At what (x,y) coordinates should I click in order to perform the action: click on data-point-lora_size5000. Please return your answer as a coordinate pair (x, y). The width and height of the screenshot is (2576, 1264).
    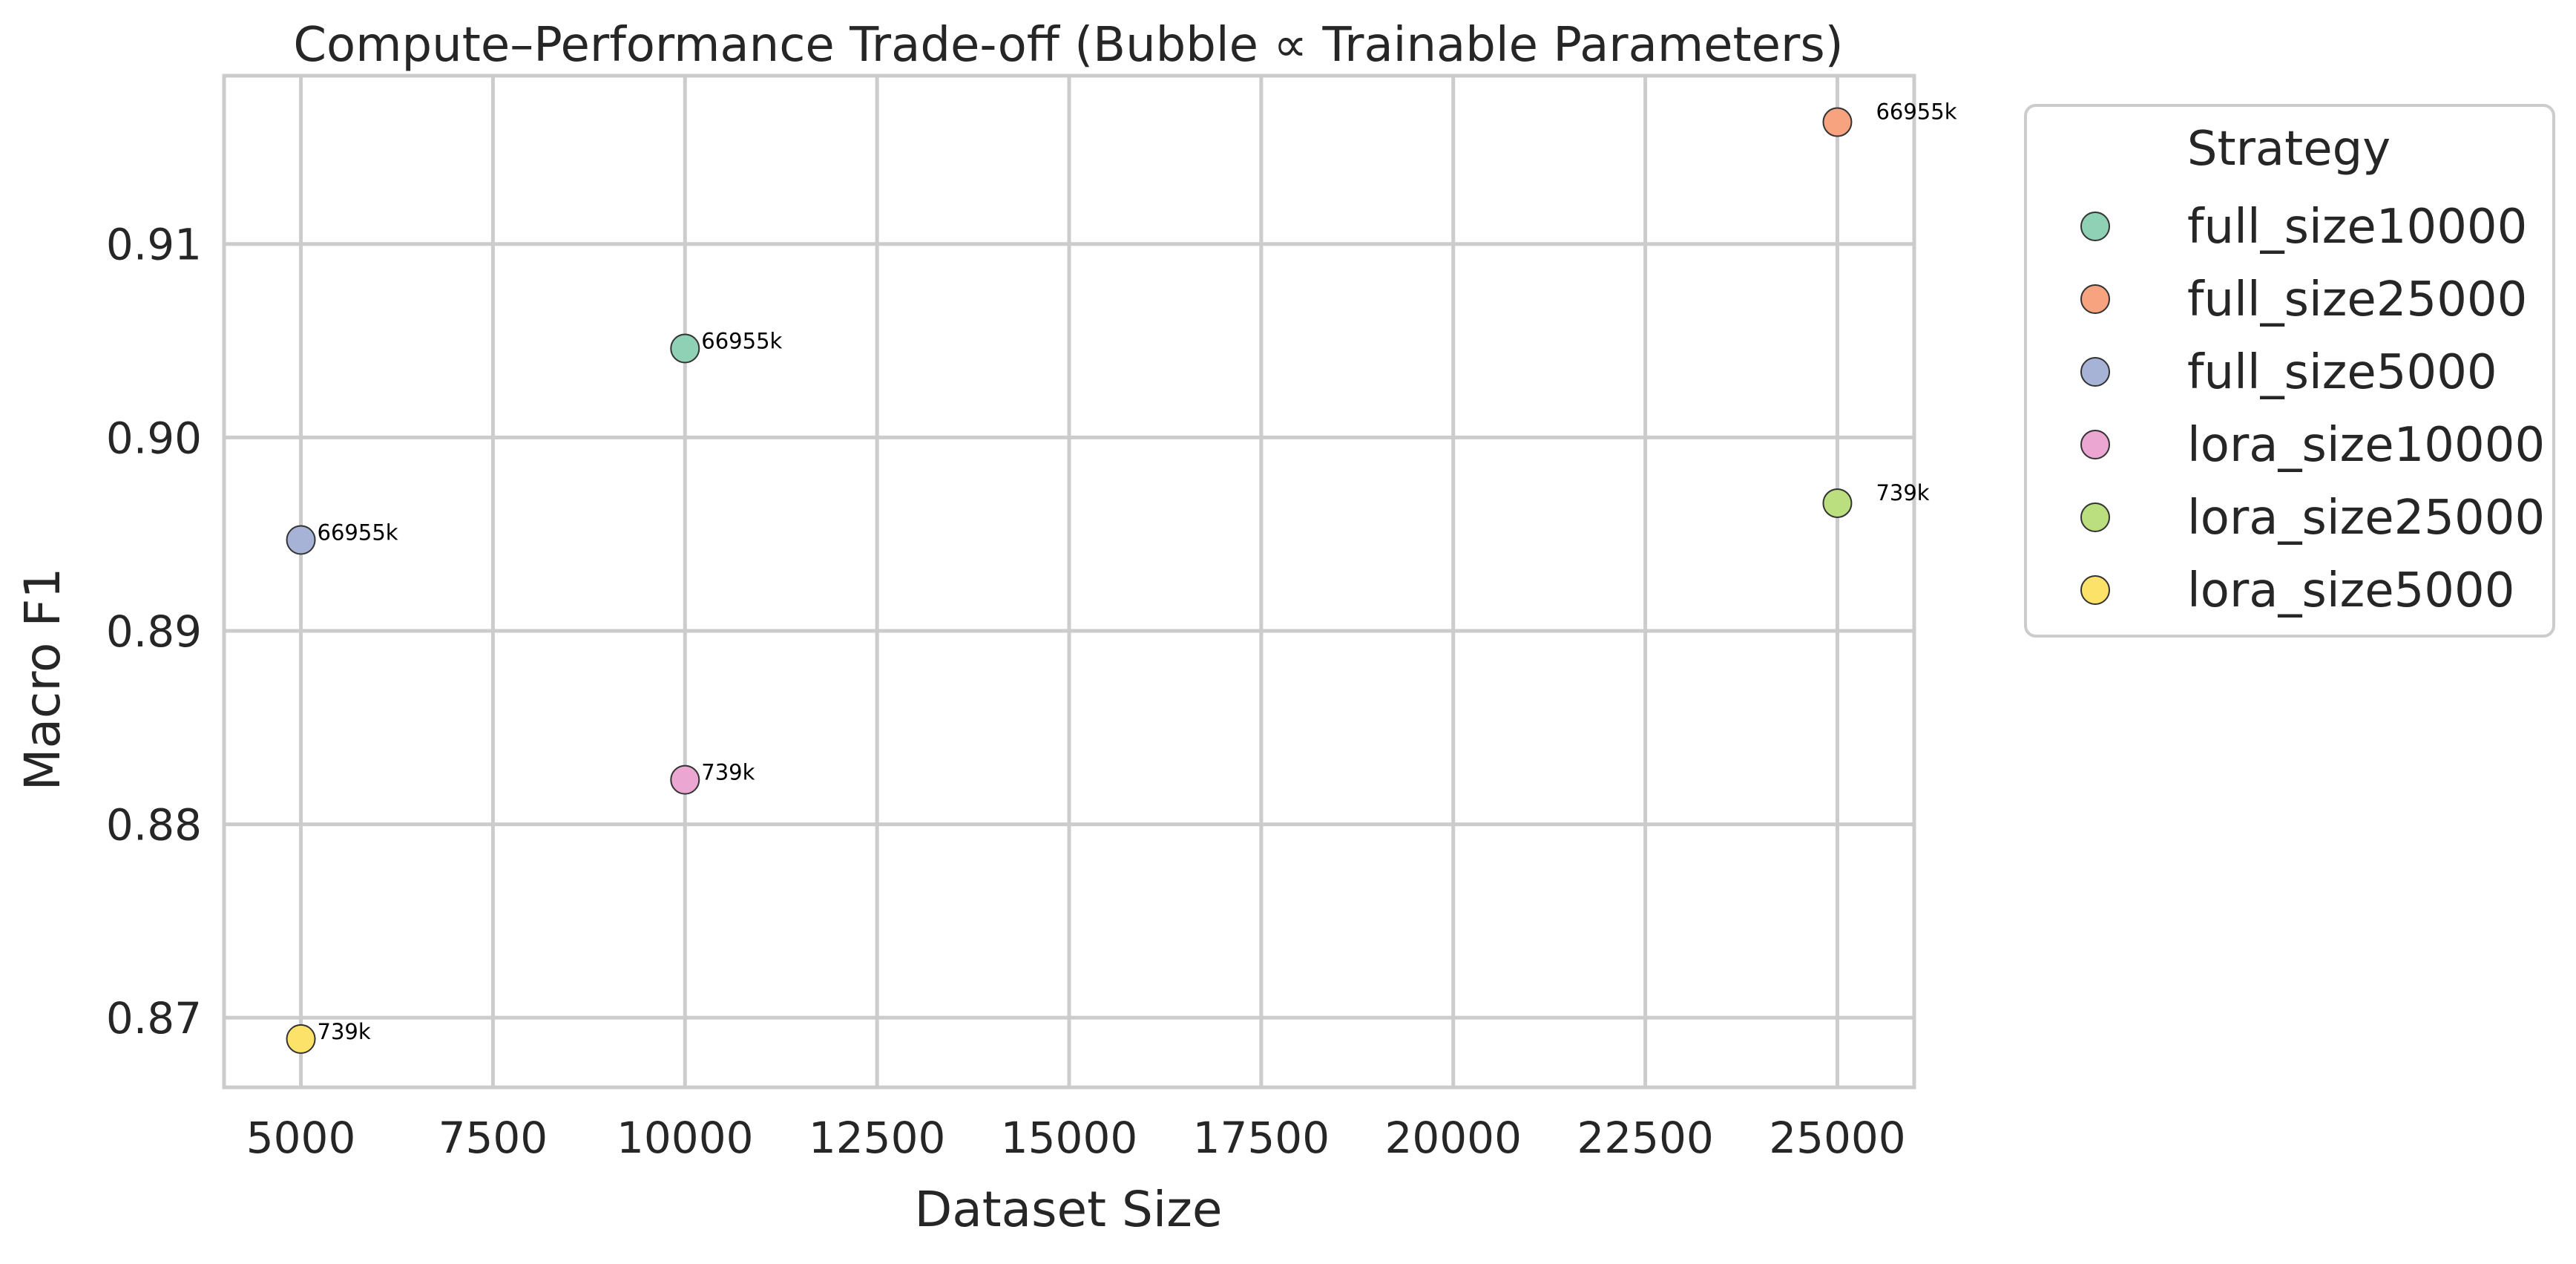
    Looking at the image, I should click on (301, 1039).